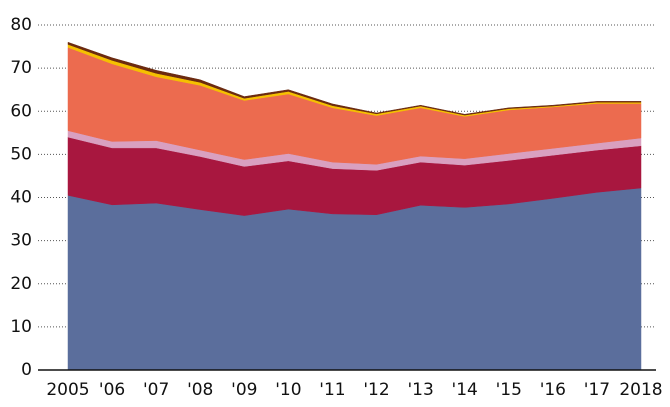 The height and width of the screenshot is (407, 670). I want to click on y-tick-label: 50, so click(21, 154).